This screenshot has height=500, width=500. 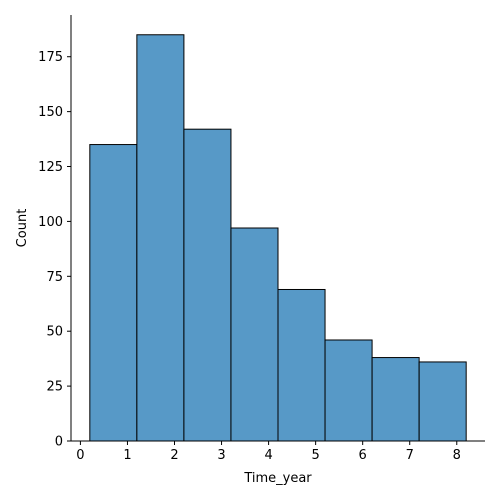 I want to click on x-tick-label: 2, so click(x=174, y=455).